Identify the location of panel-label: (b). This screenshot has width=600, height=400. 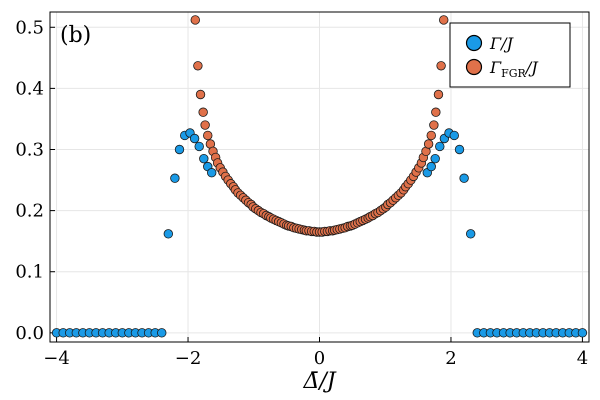
(75, 35).